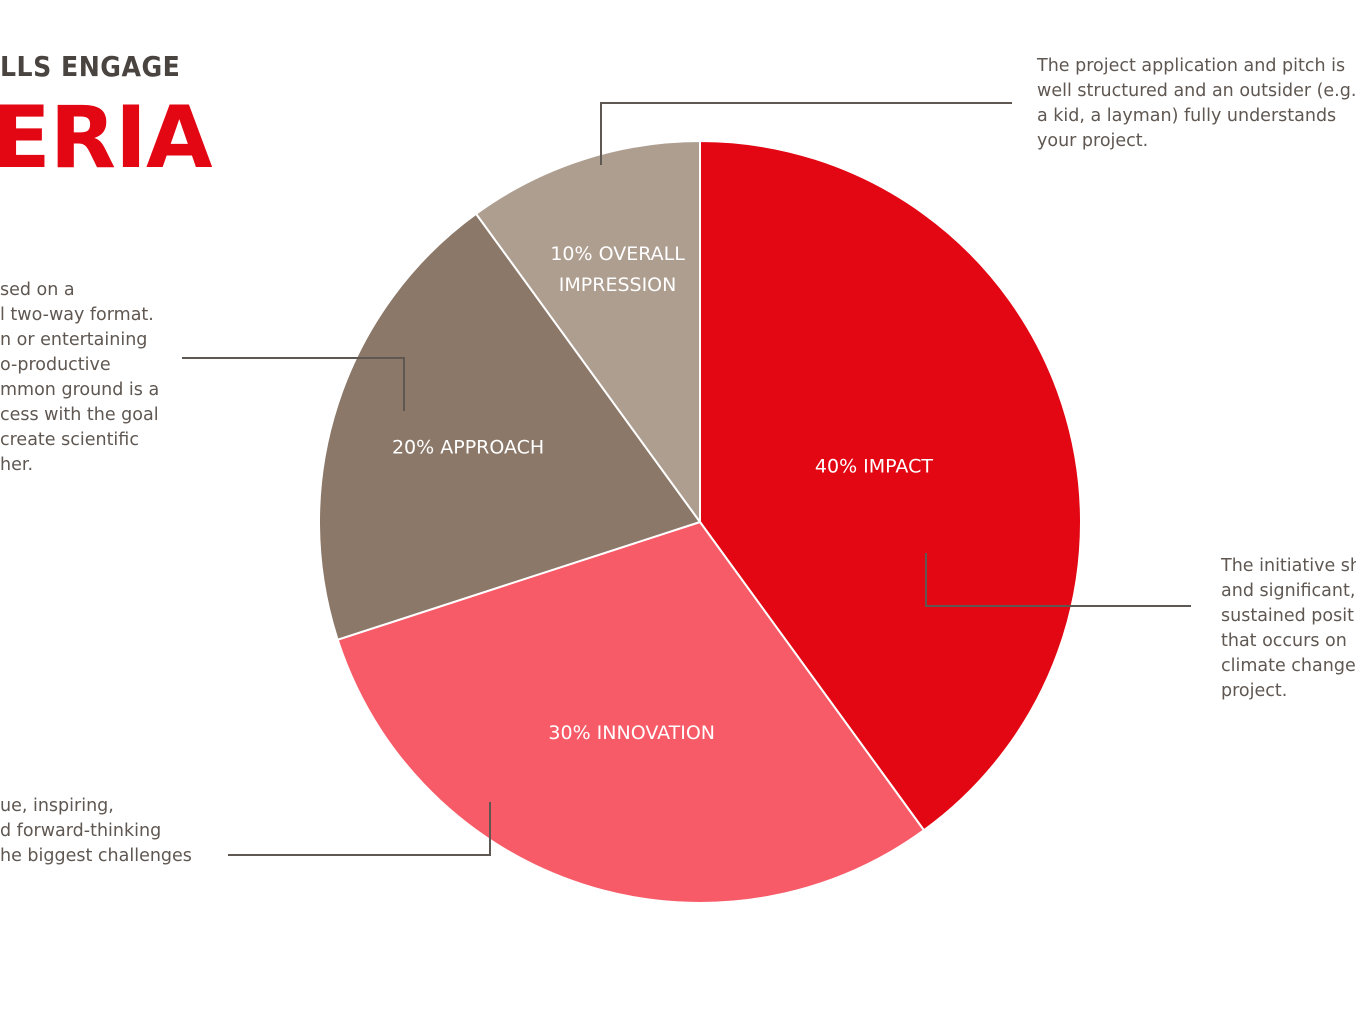 This screenshot has height=1020, width=1356. Describe the element at coordinates (468, 448) in the screenshot. I see `slice-label: 20% APPROACH` at that location.